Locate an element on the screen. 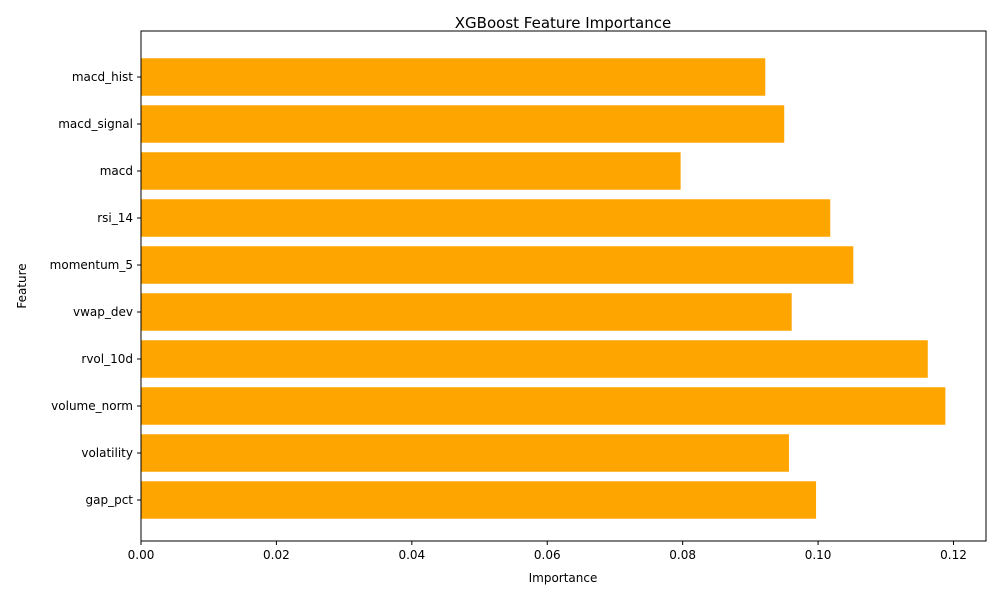 The height and width of the screenshot is (600, 1000). y-tick-label: momentum_5 is located at coordinates (91, 265).